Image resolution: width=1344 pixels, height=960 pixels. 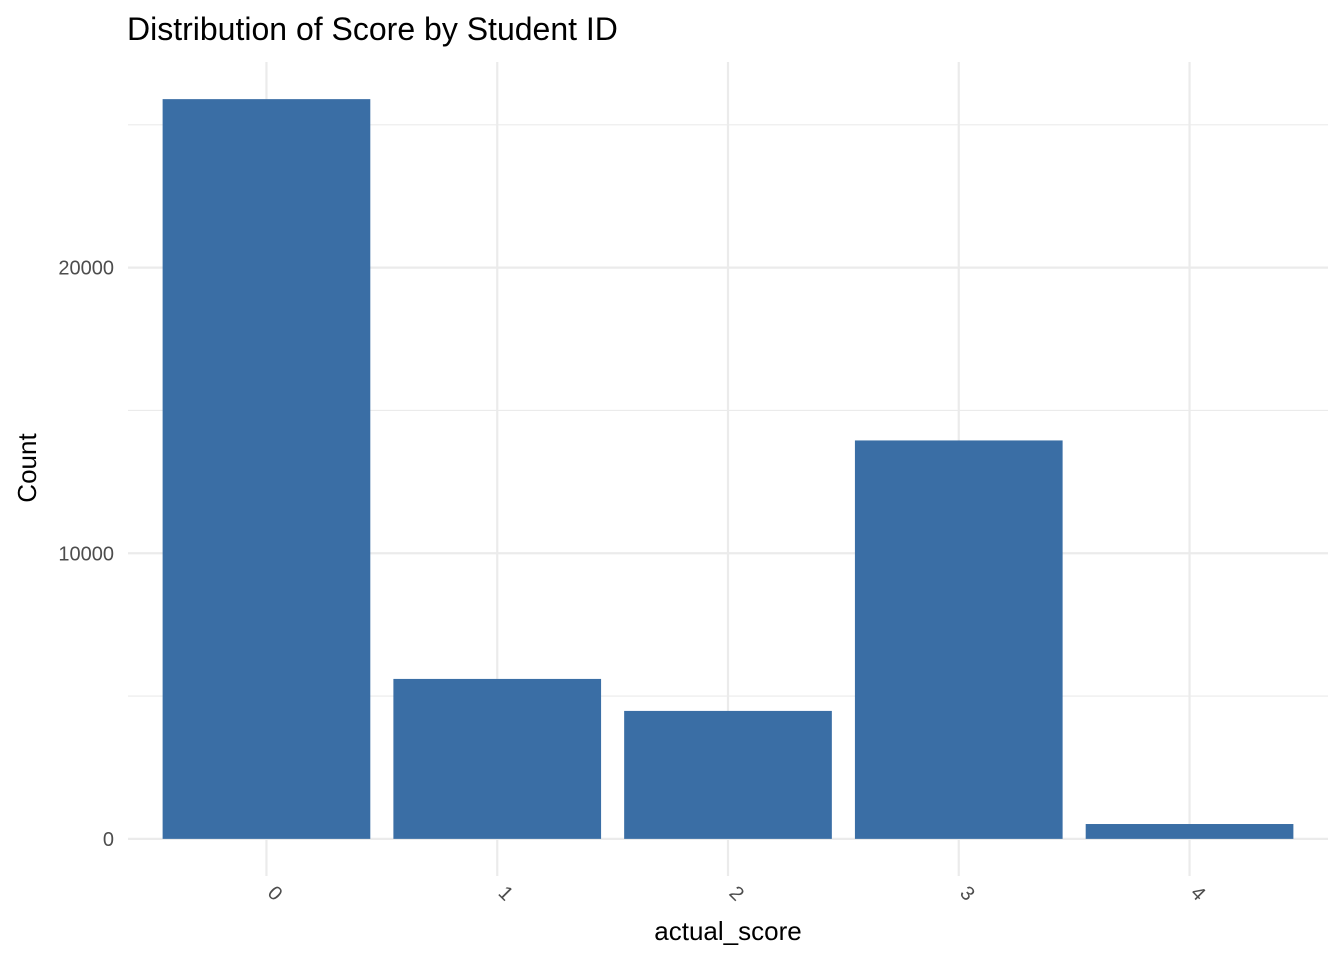 I want to click on y-tick-labels: 0 10000 20000, so click(x=86, y=554).